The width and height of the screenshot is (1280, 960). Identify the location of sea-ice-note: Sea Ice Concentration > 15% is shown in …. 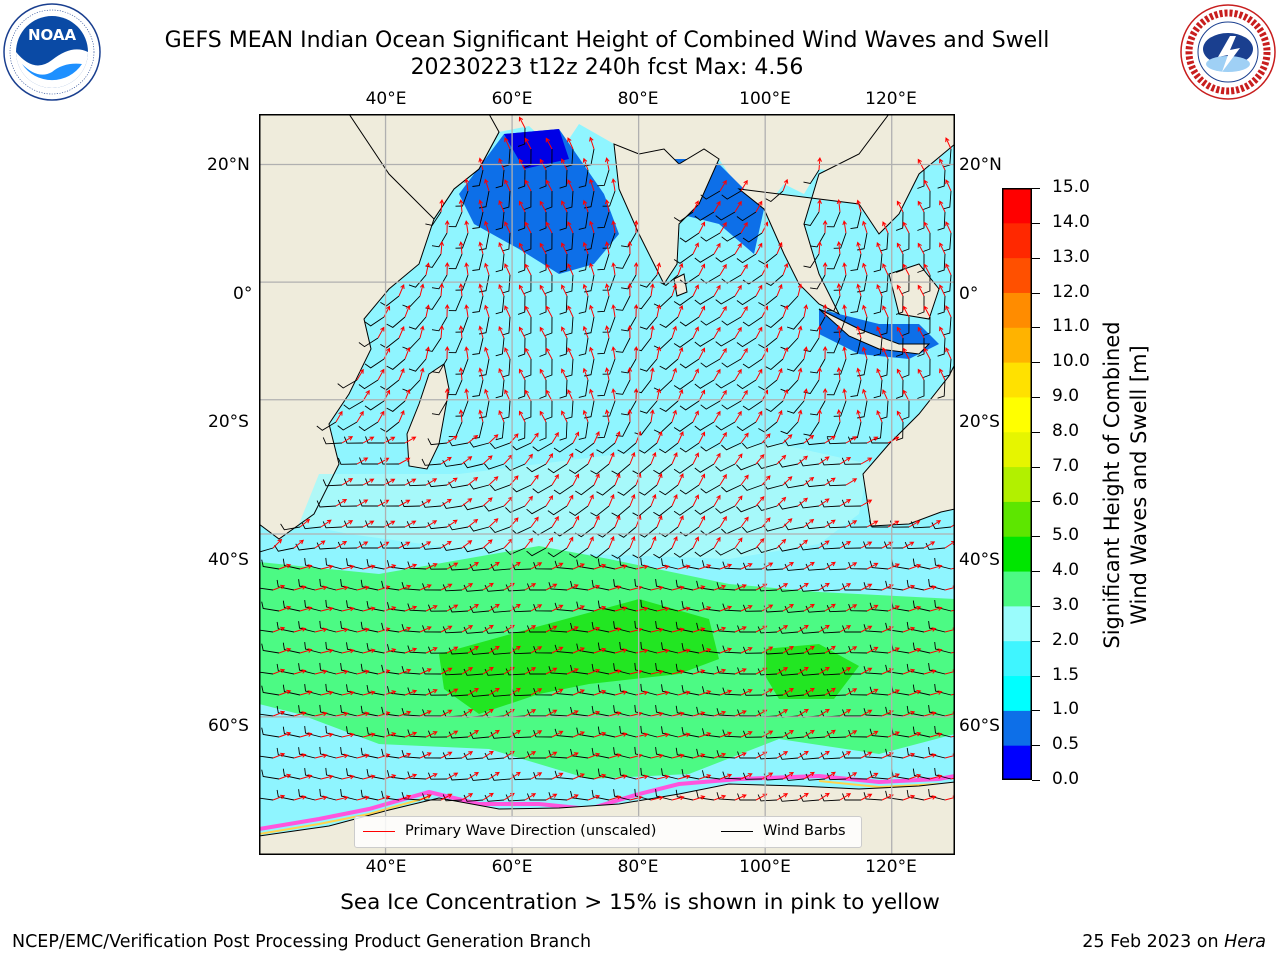
(640, 902).